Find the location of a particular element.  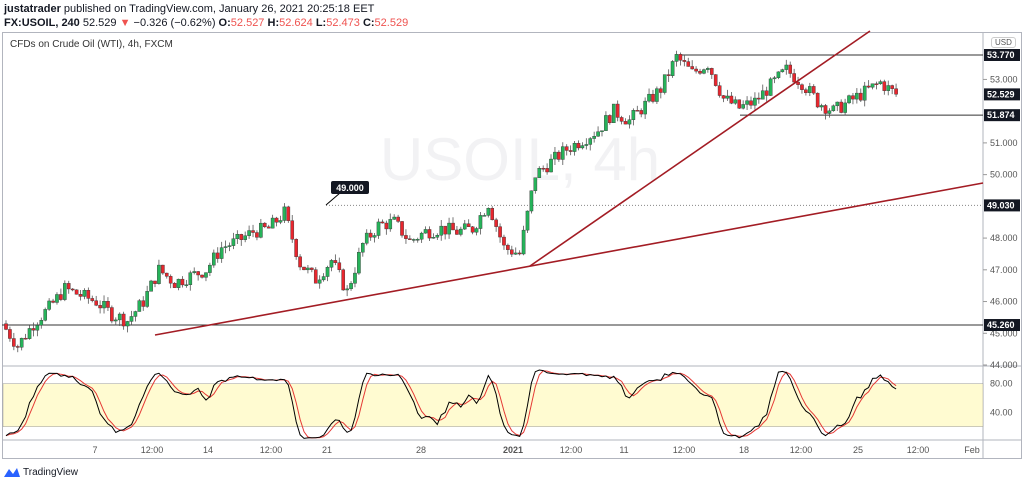

price-label: 52.529 is located at coordinates (1001, 94).